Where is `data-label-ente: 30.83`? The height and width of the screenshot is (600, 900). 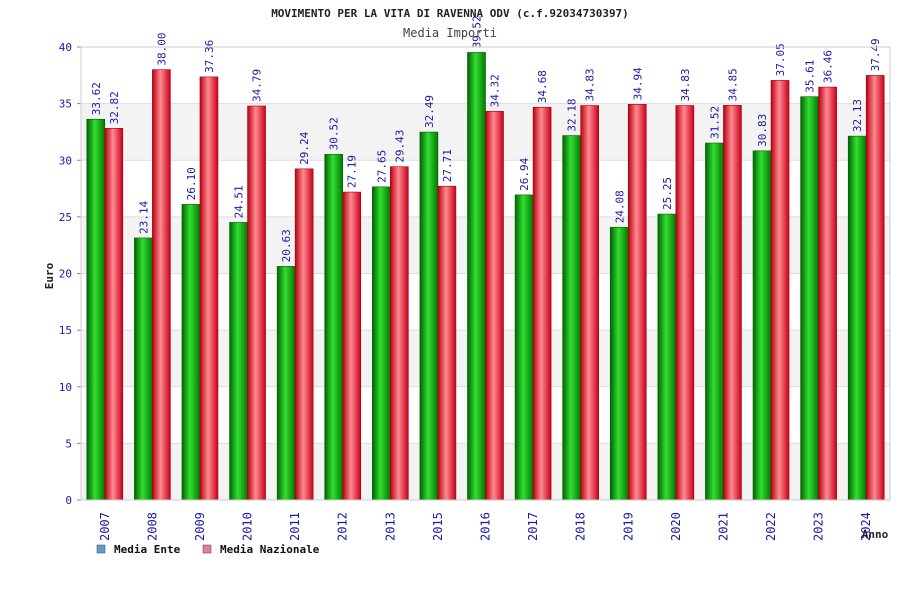 data-label-ente: 30.83 is located at coordinates (762, 130).